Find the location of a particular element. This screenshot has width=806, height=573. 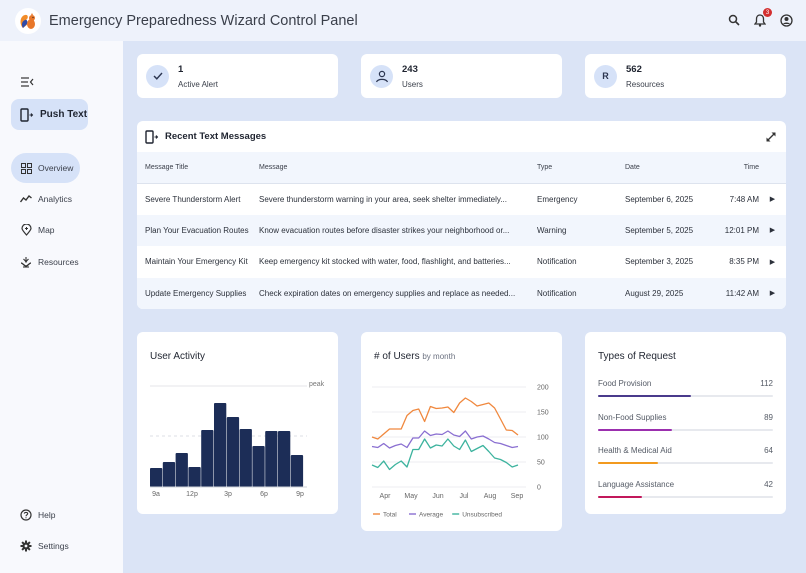

request-item-non-food: Non-Food Supplies 89 is located at coordinates (685, 422).